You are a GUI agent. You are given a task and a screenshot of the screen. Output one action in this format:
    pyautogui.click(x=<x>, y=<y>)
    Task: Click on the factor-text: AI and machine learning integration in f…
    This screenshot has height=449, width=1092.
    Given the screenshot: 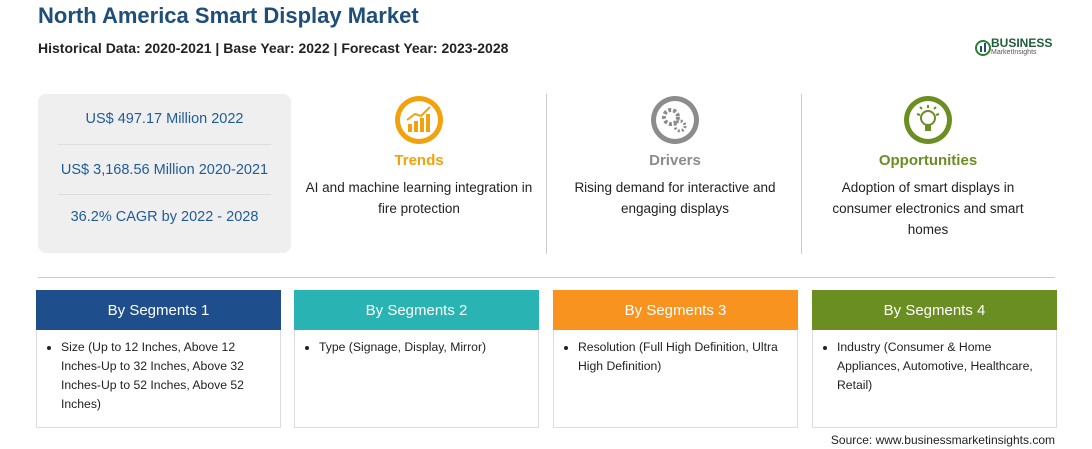 What is the action you would take?
    pyautogui.click(x=419, y=198)
    